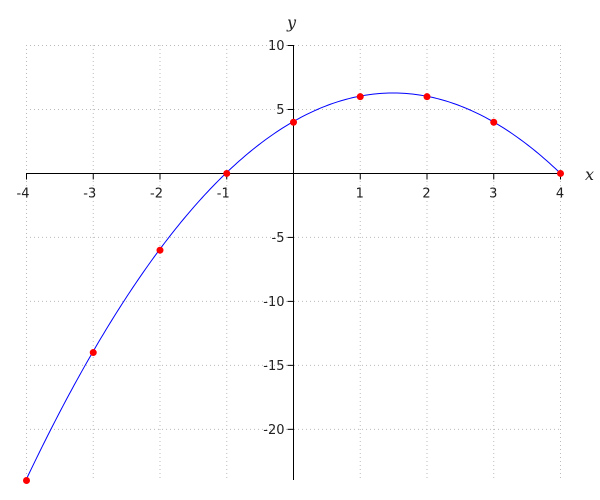  Describe the element at coordinates (360, 193) in the screenshot. I see `x-tick-label: 1` at that location.